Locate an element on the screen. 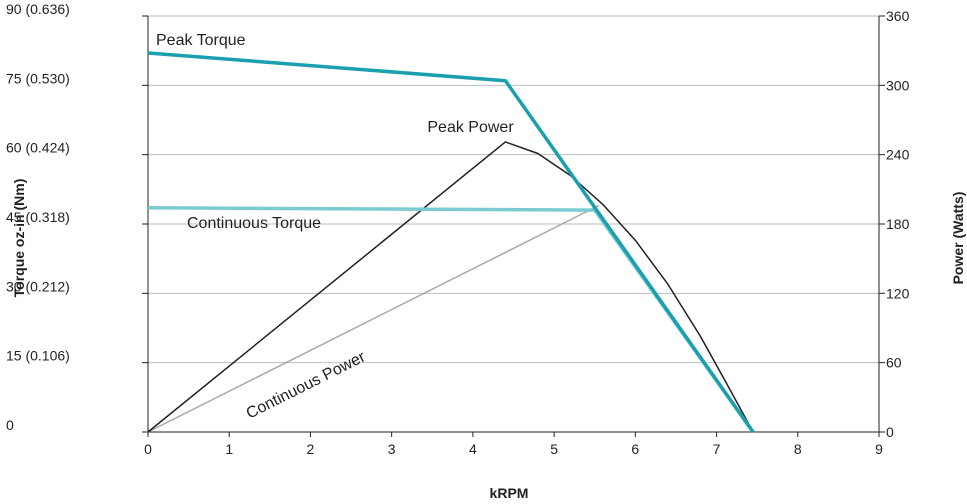 The height and width of the screenshot is (504, 967). y-right-tick-label: 180 is located at coordinates (898, 224).